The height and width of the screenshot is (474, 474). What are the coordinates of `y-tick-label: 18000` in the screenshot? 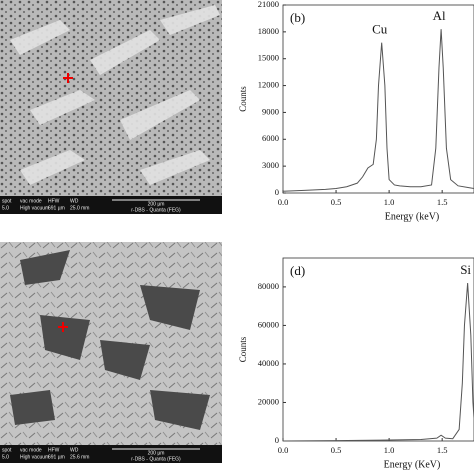 It's located at (268, 31).